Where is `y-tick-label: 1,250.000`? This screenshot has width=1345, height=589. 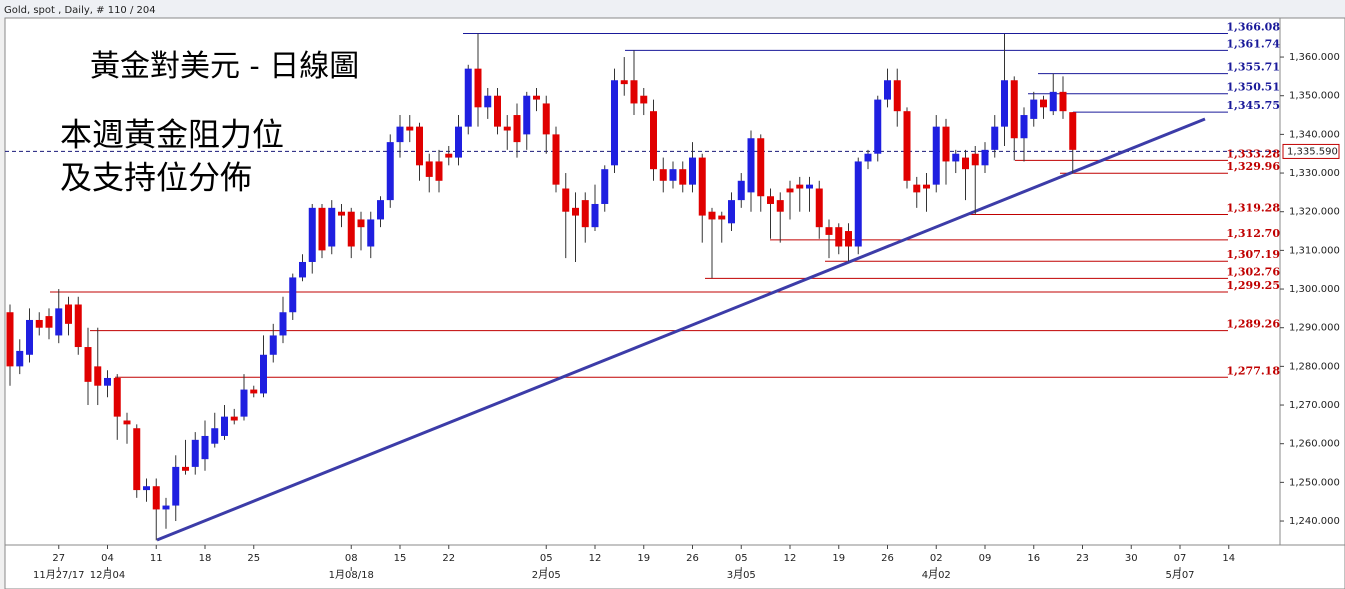
y-tick-label: 1,250.000 is located at coordinates (1314, 482).